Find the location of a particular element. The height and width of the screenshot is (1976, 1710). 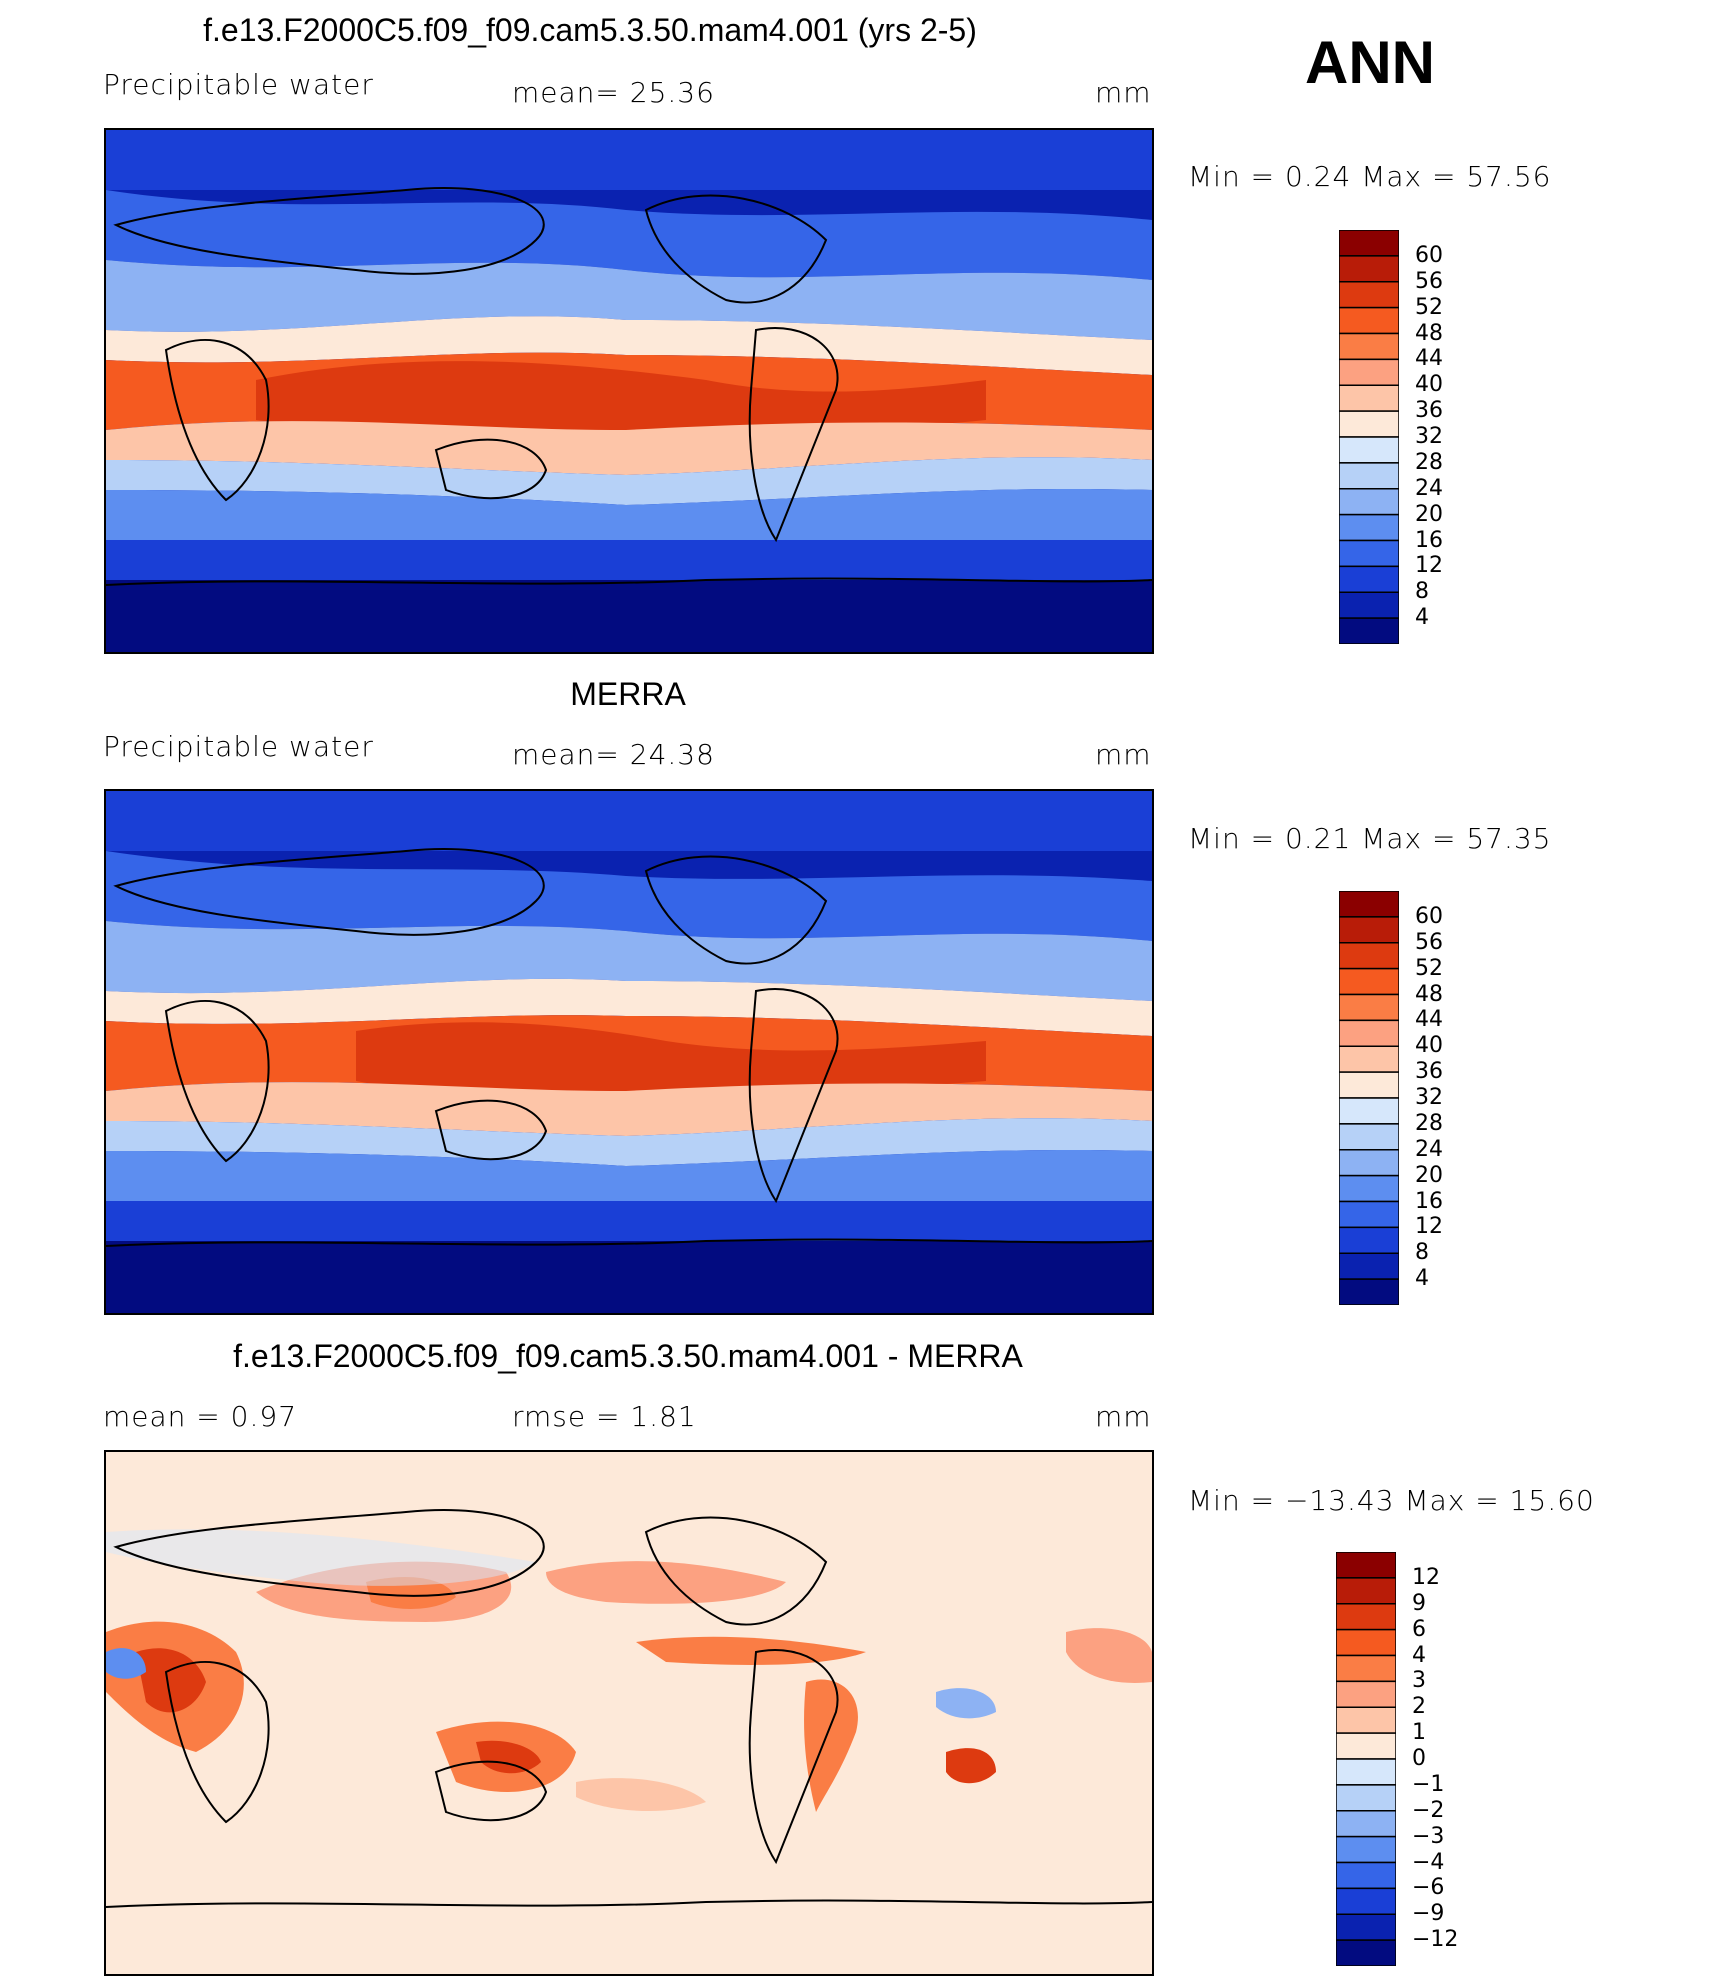

colorbar-tick-label: −2 is located at coordinates (1428, 1810).